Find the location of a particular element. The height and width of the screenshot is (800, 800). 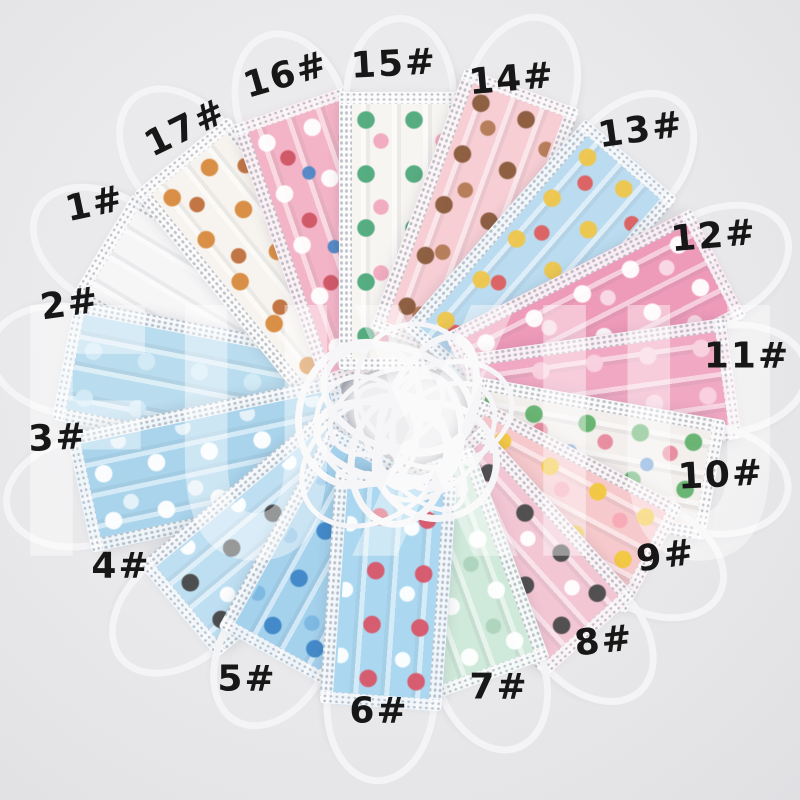

mask-body is located at coordinates (388, 590).